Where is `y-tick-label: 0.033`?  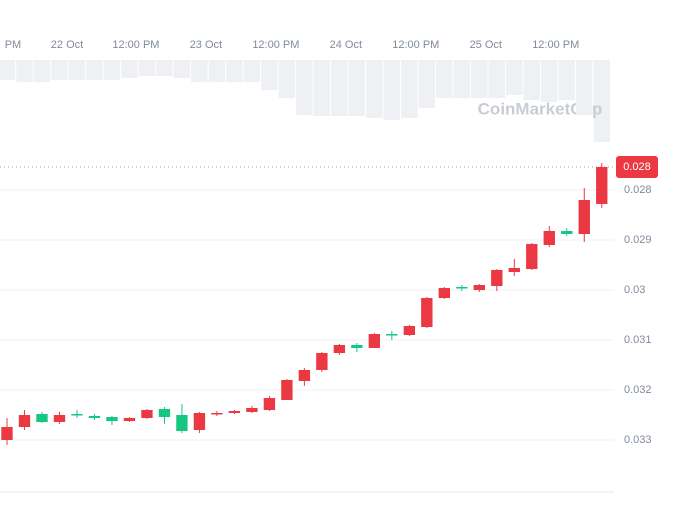 y-tick-label: 0.033 is located at coordinates (638, 440).